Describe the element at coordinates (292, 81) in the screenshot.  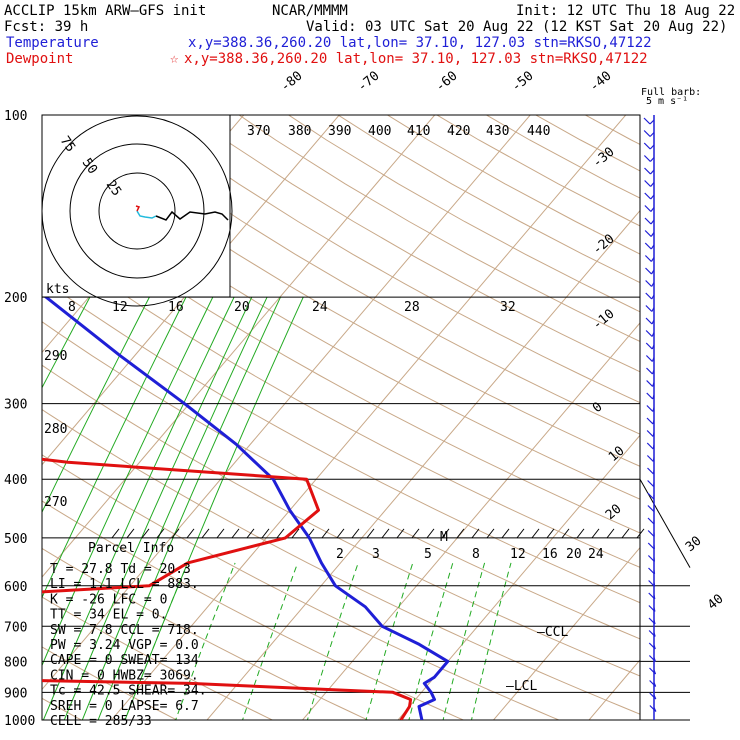
I see `isotherm-label: -80` at that location.